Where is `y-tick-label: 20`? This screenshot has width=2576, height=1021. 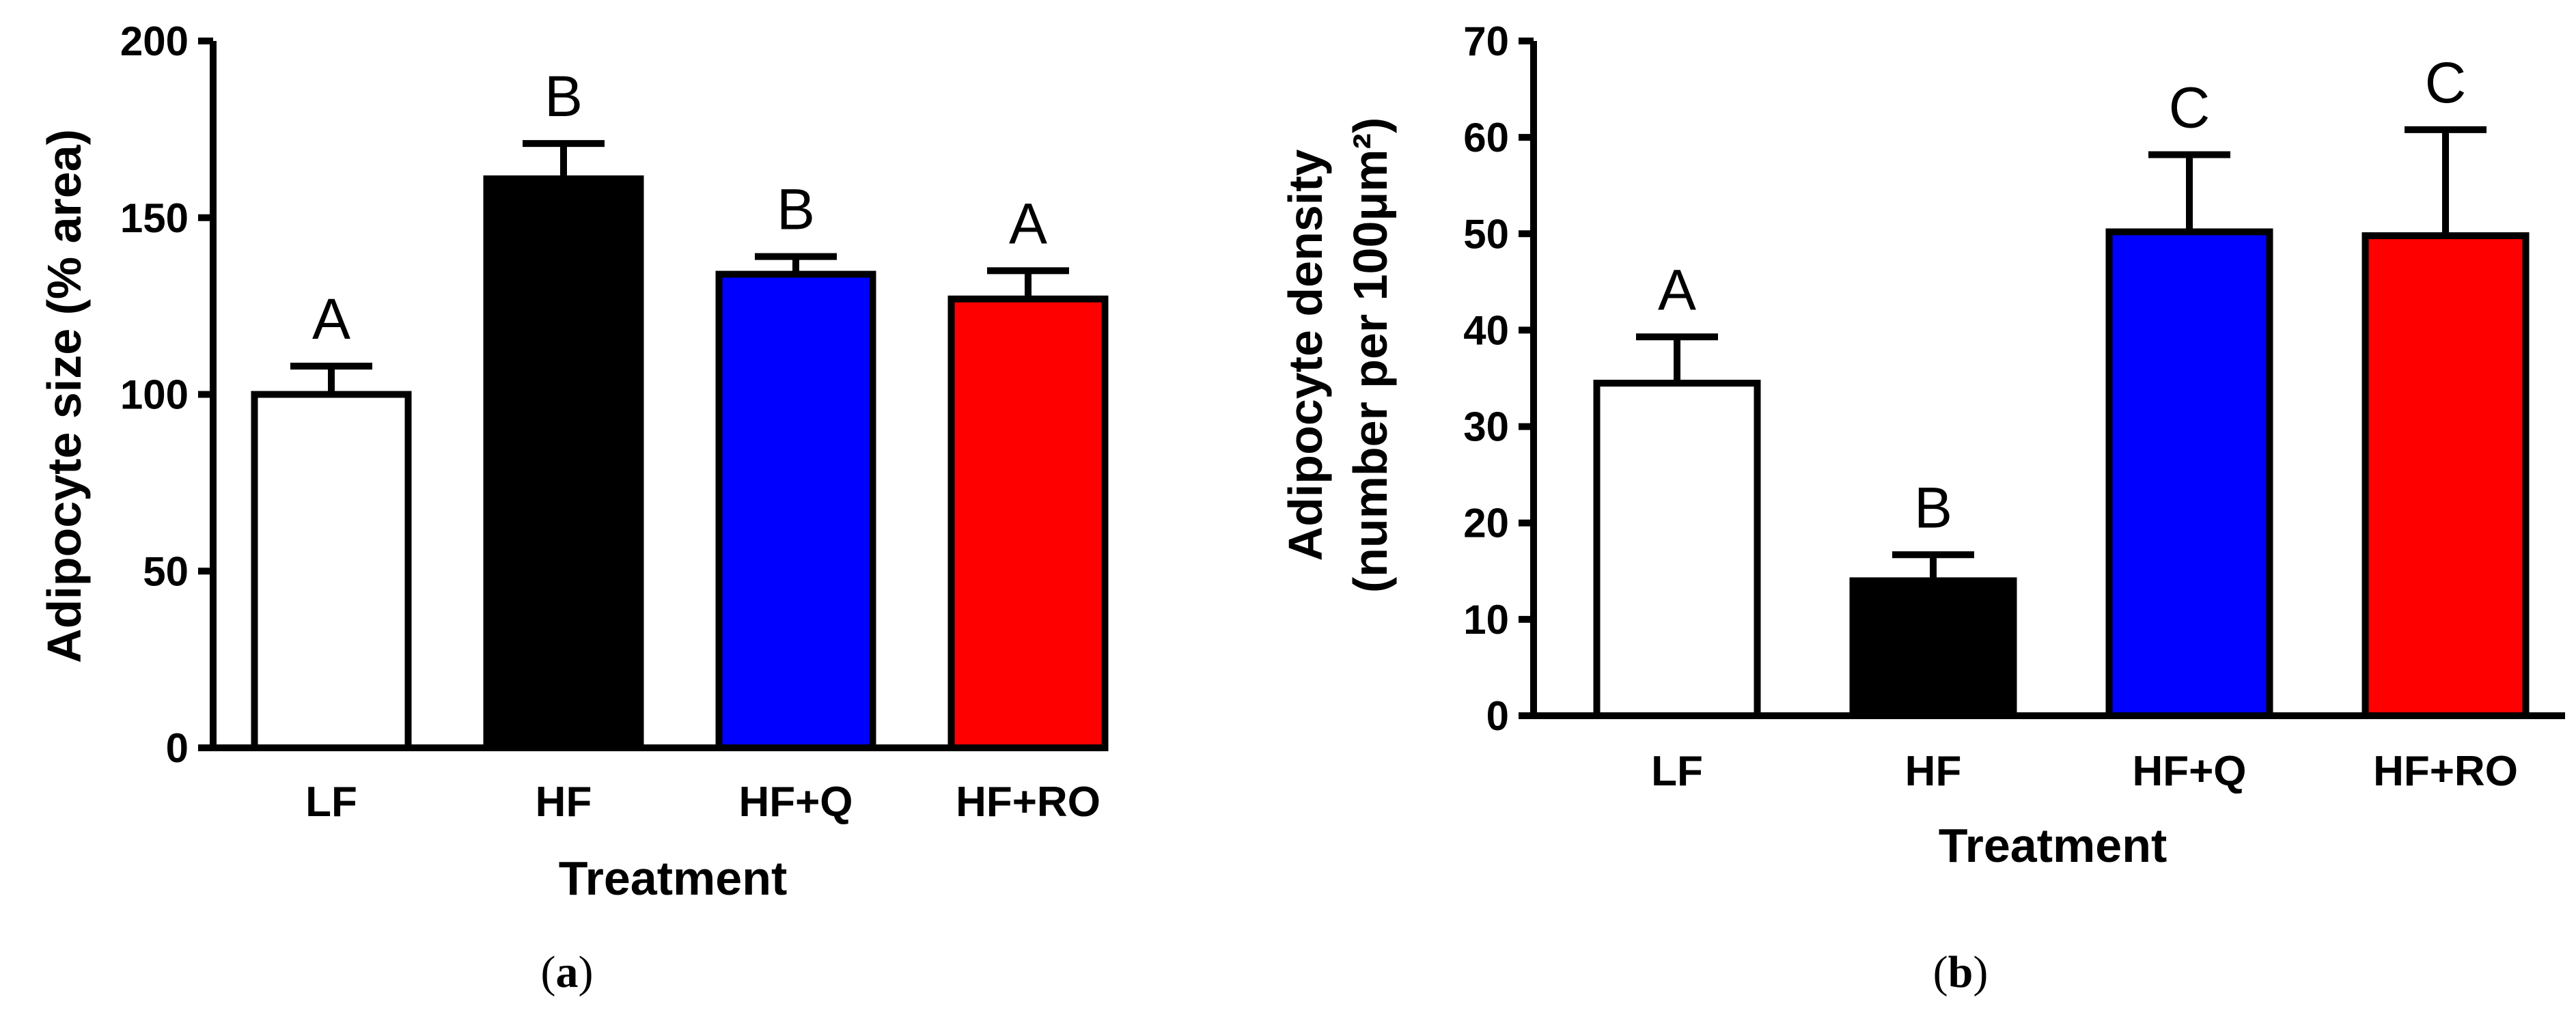
y-tick-label: 20 is located at coordinates (1486, 523).